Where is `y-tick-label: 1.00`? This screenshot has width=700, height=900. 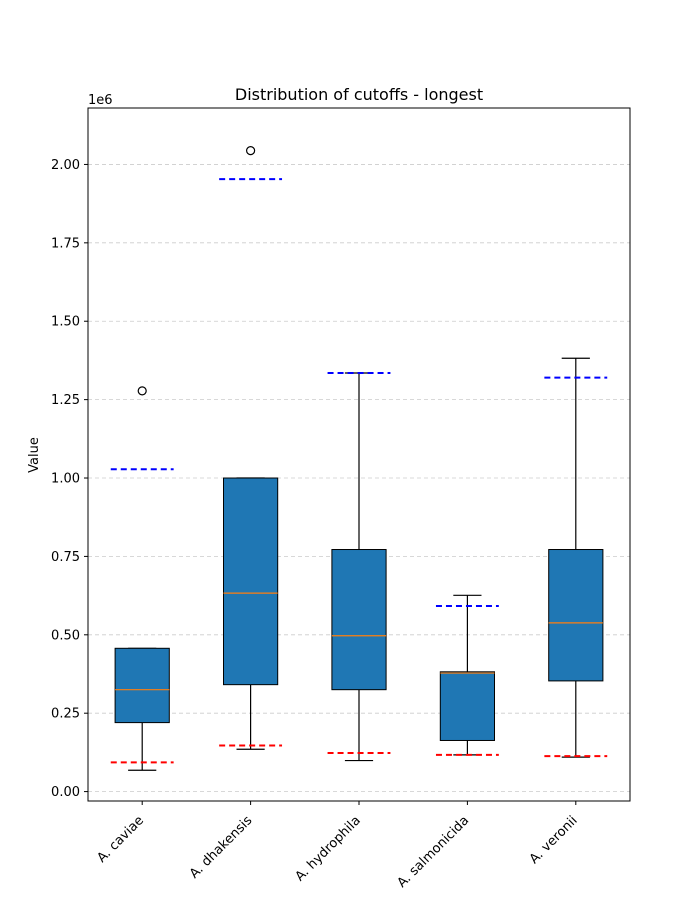 y-tick-label: 1.00 is located at coordinates (65, 479).